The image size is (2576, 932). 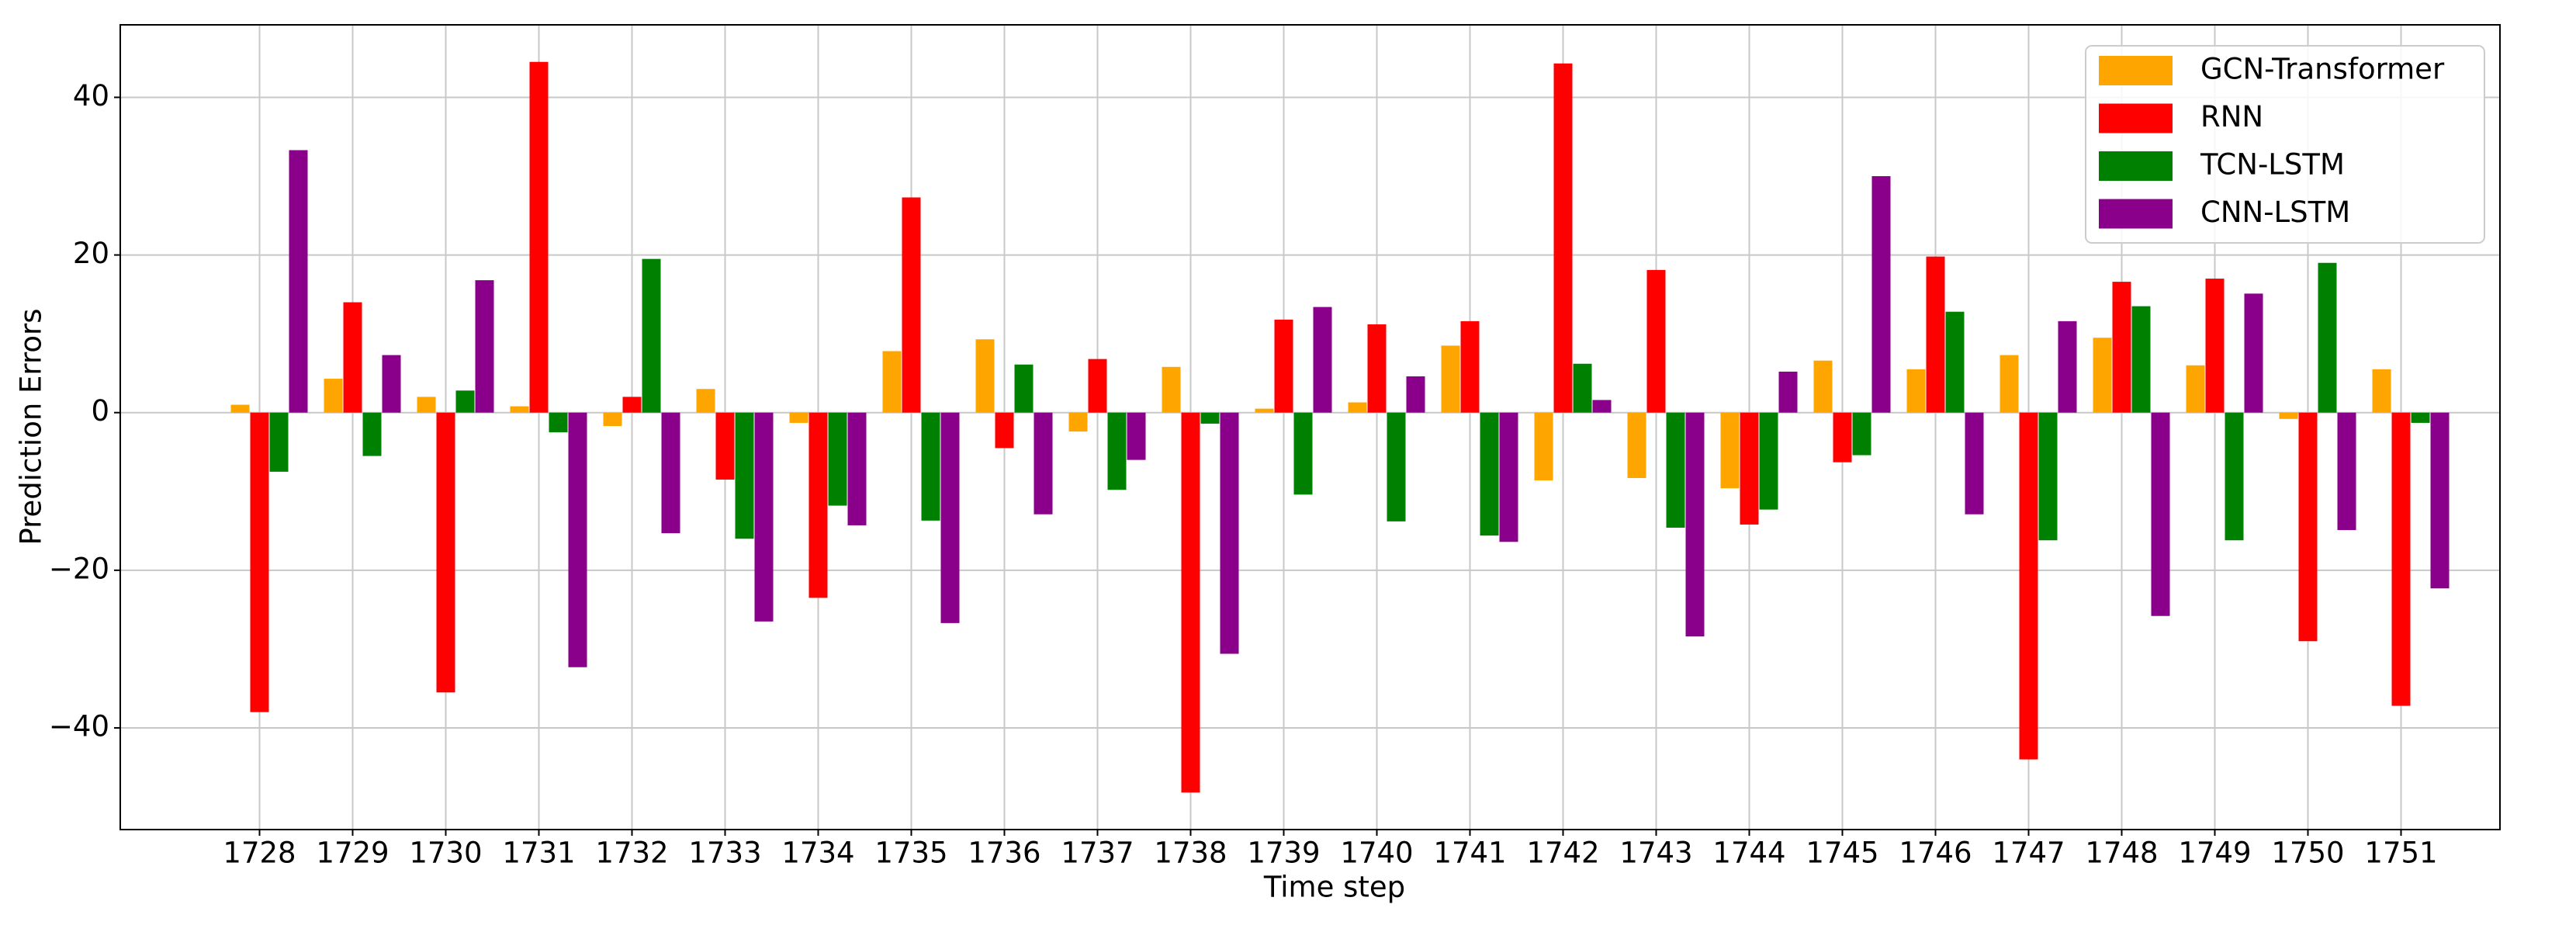 What do you see at coordinates (1562, 853) in the screenshot?
I see `x-tick-label: 1742` at bounding box center [1562, 853].